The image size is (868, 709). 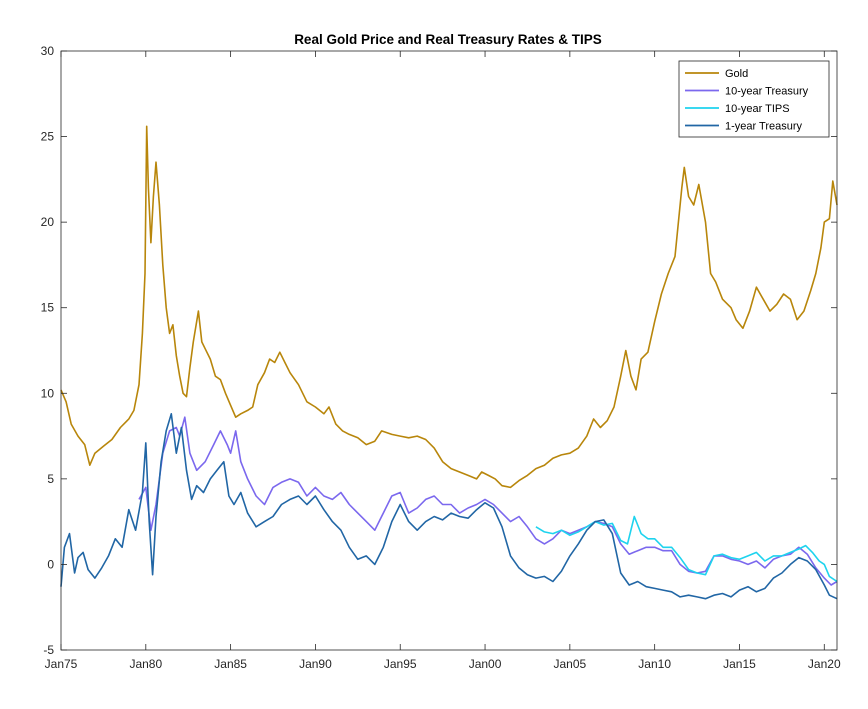 What do you see at coordinates (485, 664) in the screenshot?
I see `x-tick-label: Jan00` at bounding box center [485, 664].